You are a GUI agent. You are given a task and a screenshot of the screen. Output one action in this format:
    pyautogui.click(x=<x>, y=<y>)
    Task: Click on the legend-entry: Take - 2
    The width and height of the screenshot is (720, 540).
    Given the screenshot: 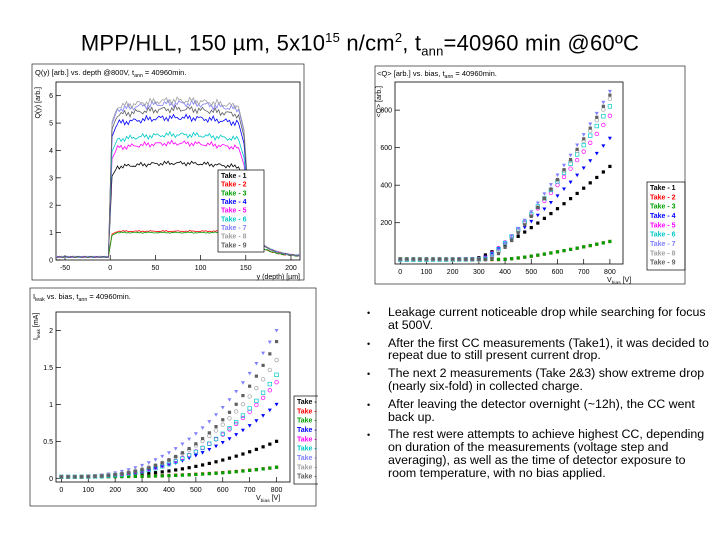 What is the action you would take?
    pyautogui.click(x=307, y=411)
    